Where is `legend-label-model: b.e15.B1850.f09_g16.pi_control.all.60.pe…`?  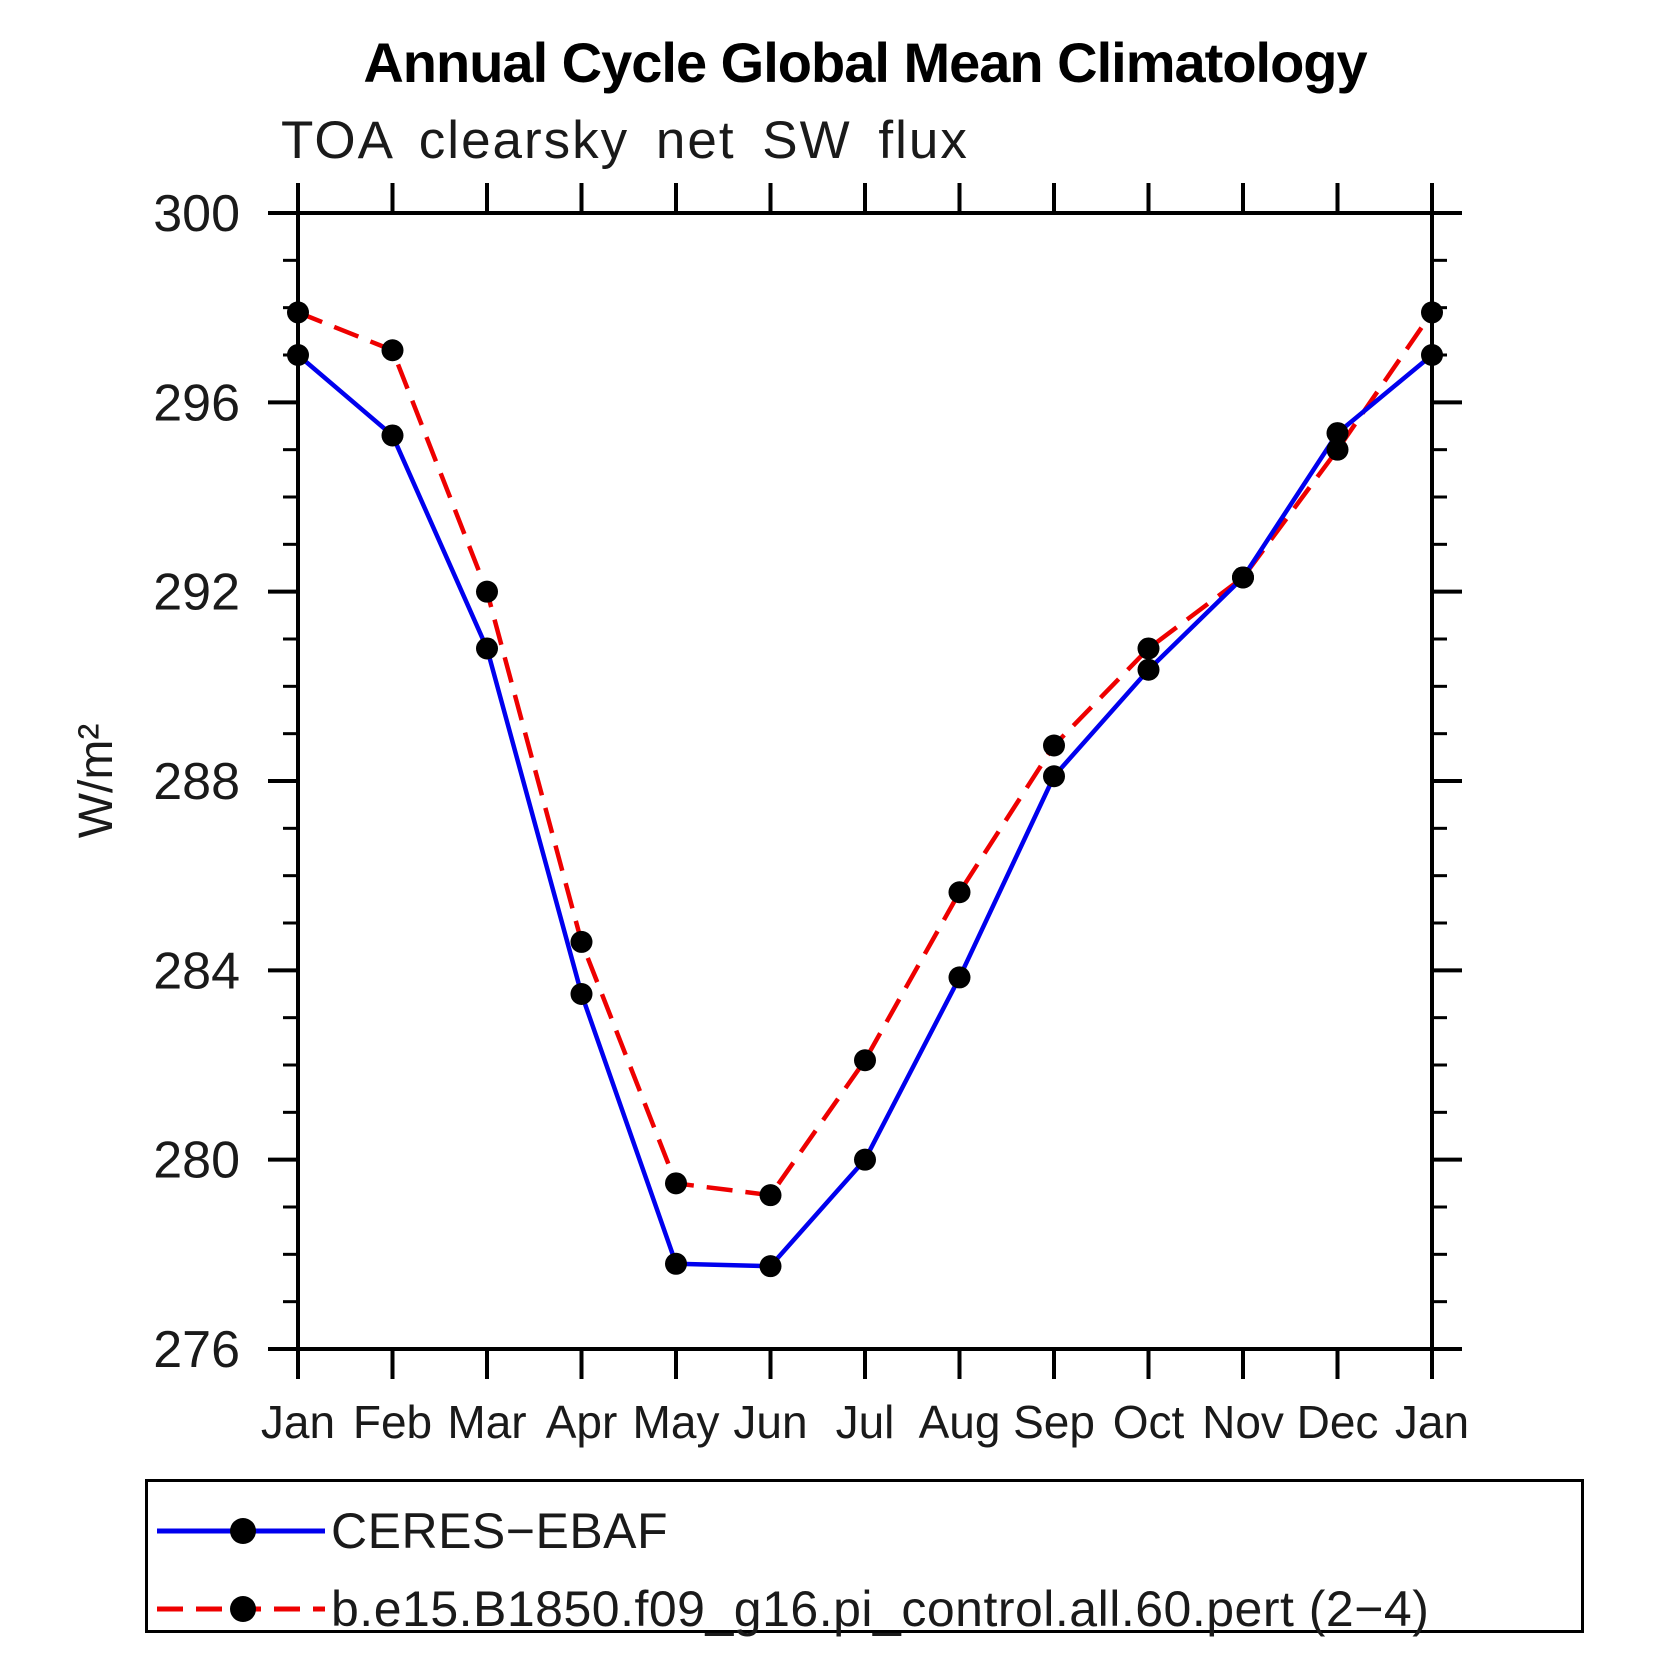 legend-label-model: b.e15.B1850.f09_g16.pi_control.all.60.pe… is located at coordinates (880, 1609).